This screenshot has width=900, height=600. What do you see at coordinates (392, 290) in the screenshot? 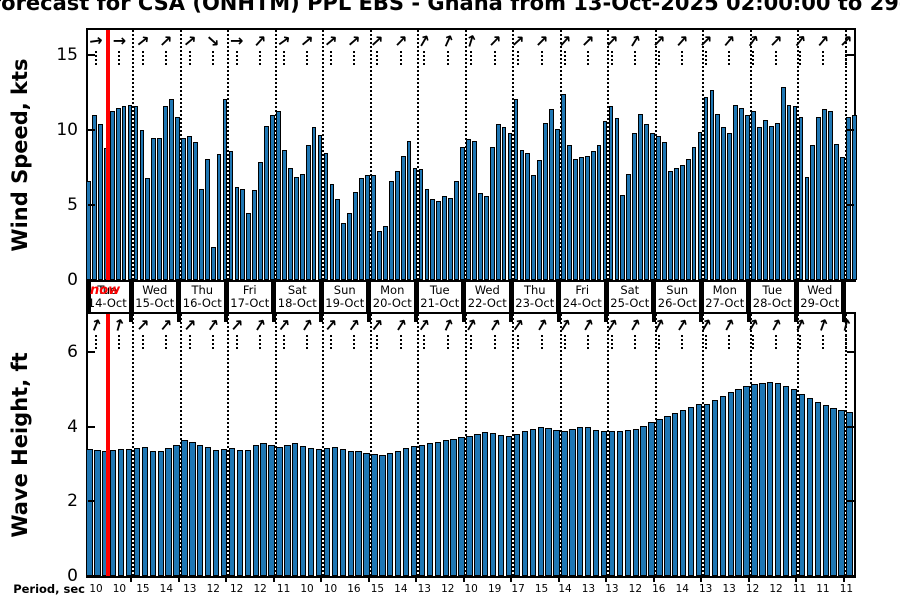
I see `weekday-label: Mon` at bounding box center [392, 290].